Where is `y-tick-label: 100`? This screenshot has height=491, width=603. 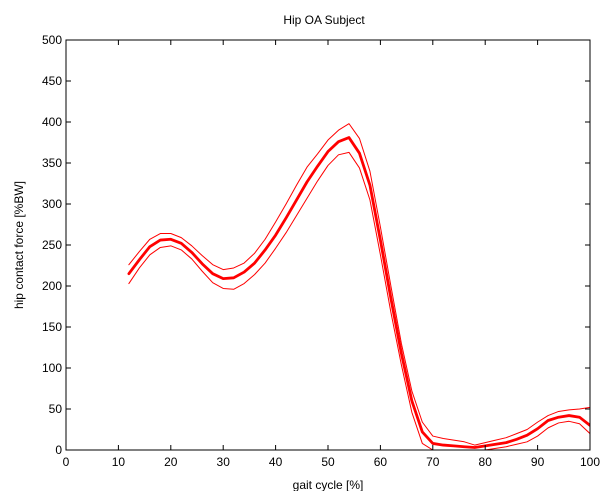
y-tick-label: 100 is located at coordinates (52, 368).